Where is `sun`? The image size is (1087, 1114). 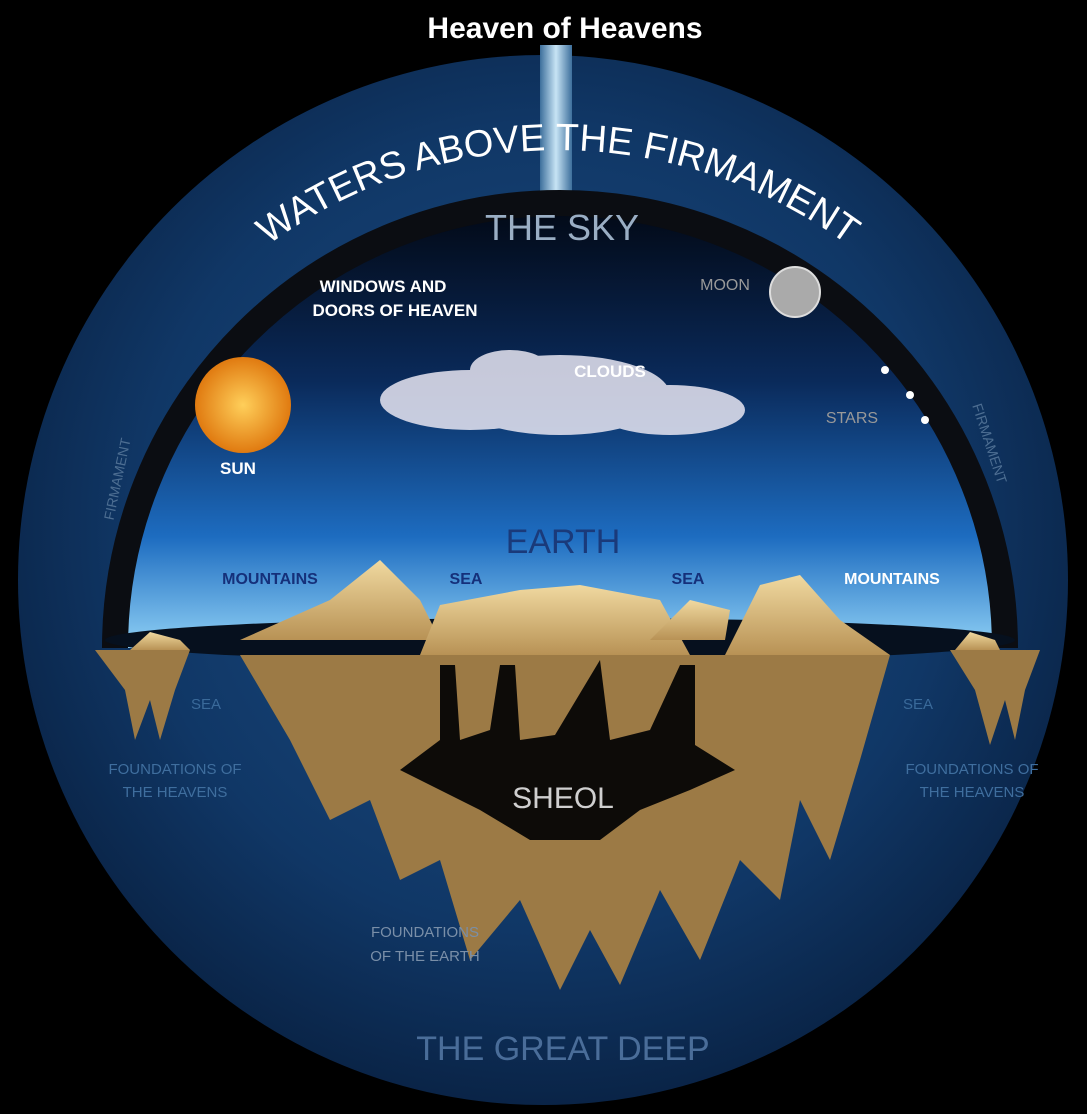 sun is located at coordinates (243, 405).